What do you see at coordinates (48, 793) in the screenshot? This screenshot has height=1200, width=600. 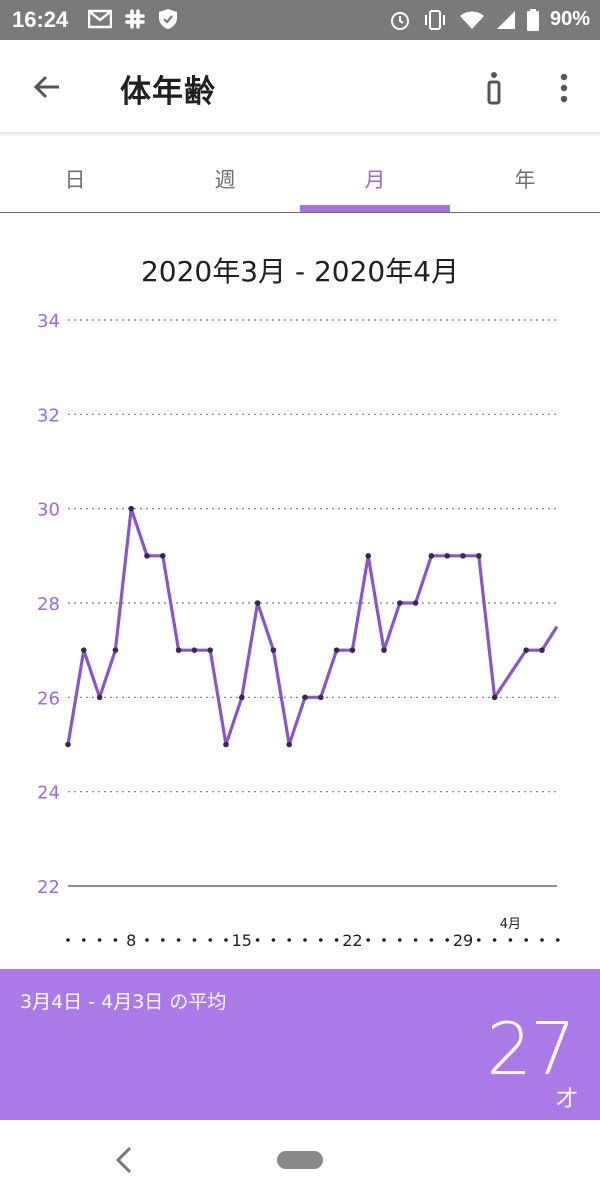 I see `y-tick-label: 24` at bounding box center [48, 793].